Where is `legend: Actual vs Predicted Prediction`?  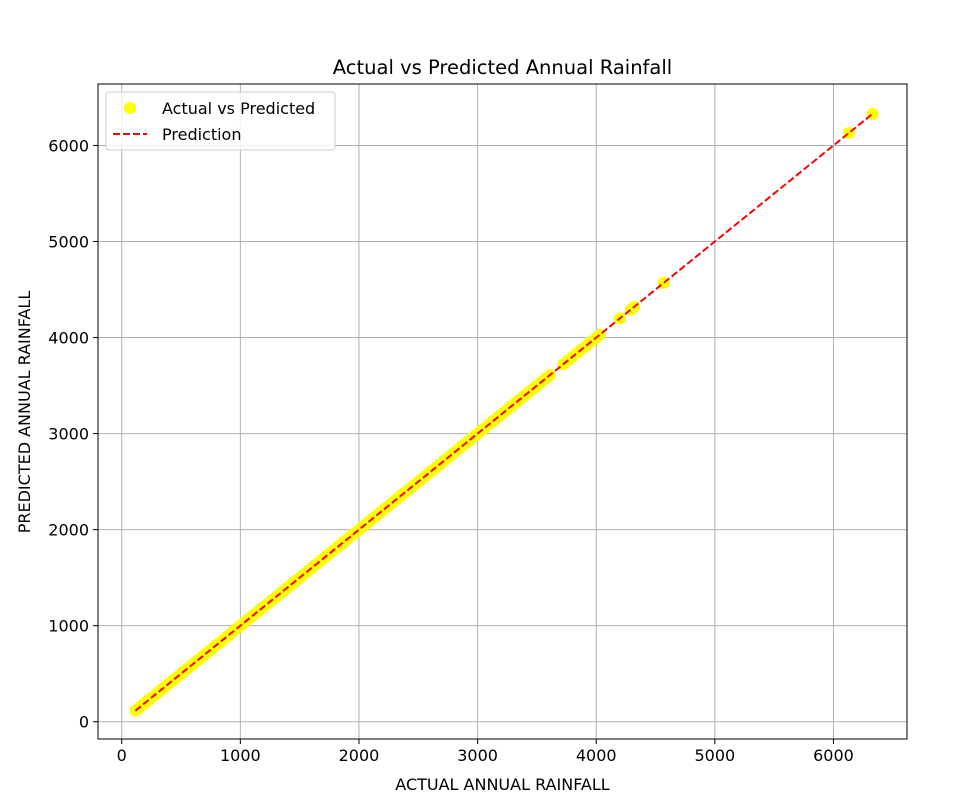
legend: Actual vs Predicted Prediction is located at coordinates (220, 121).